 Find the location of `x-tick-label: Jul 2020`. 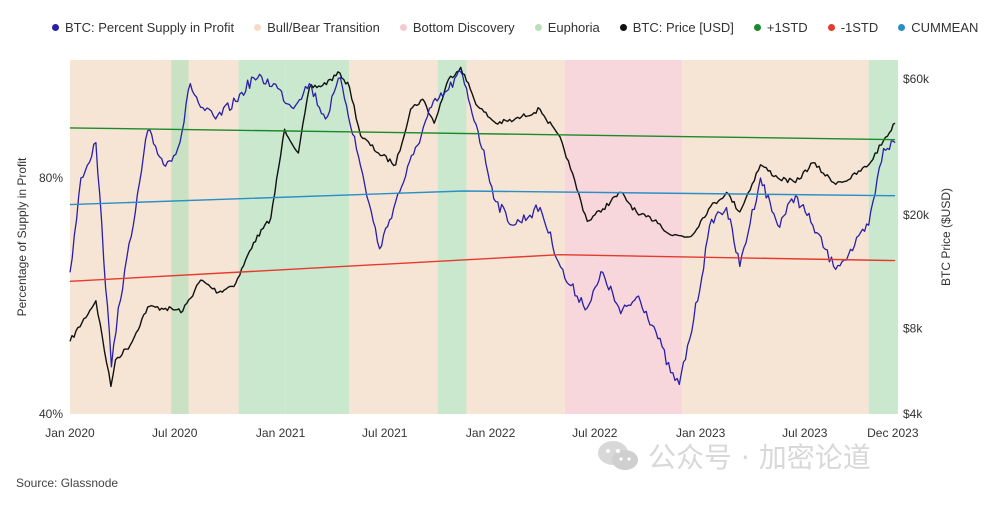

x-tick-label: Jul 2020 is located at coordinates (175, 433).